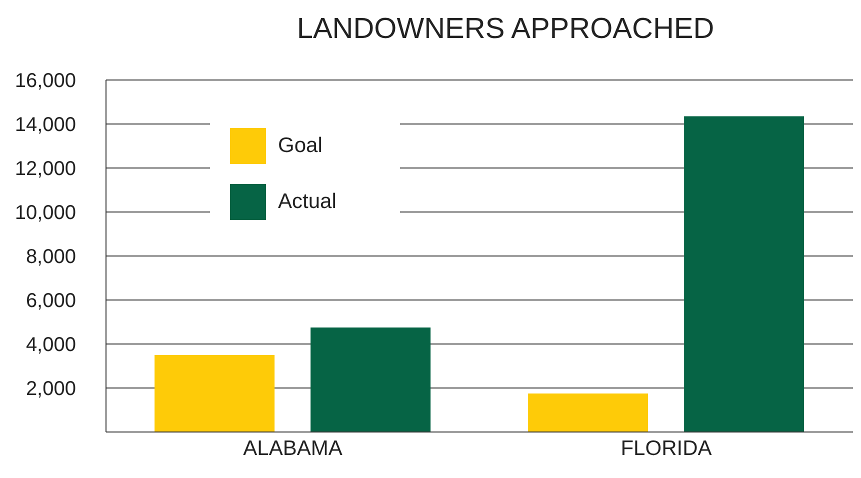  Describe the element at coordinates (45, 125) in the screenshot. I see `y-tick-label: 14,000` at that location.